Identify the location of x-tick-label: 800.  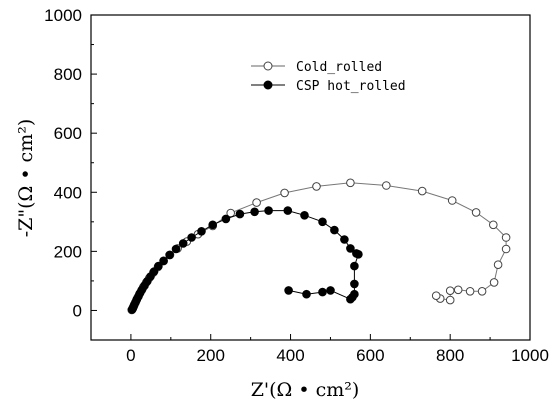
(450, 355).